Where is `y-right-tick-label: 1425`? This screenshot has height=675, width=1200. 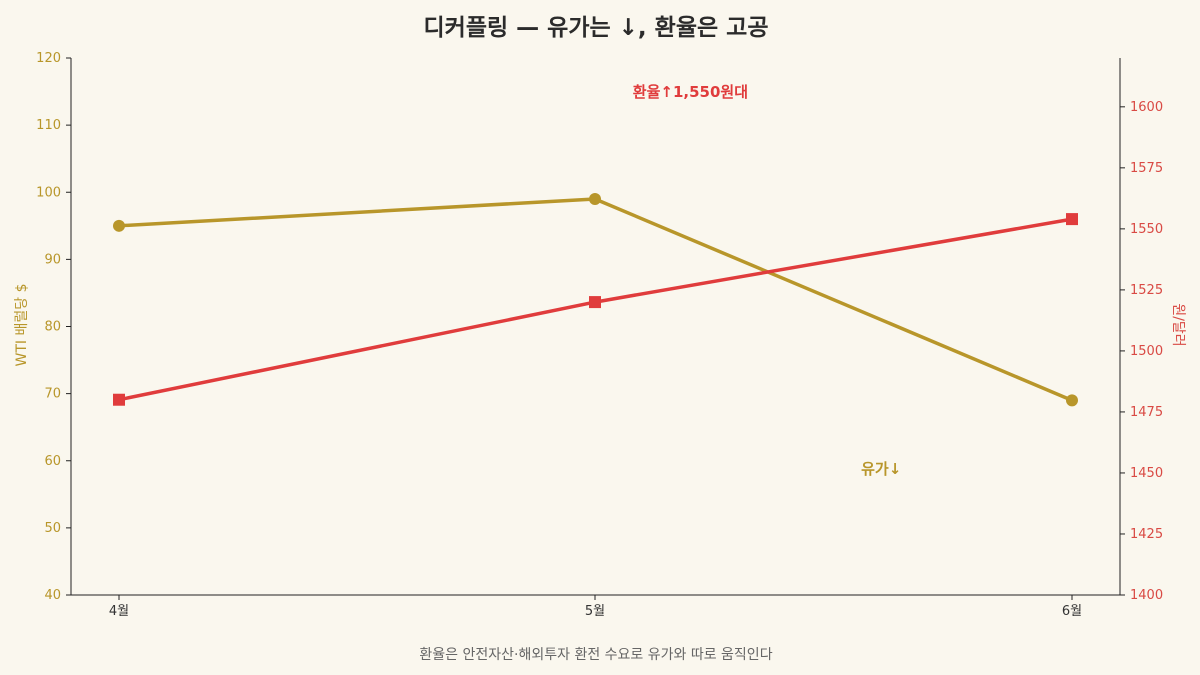
y-right-tick-label: 1425 is located at coordinates (1146, 534).